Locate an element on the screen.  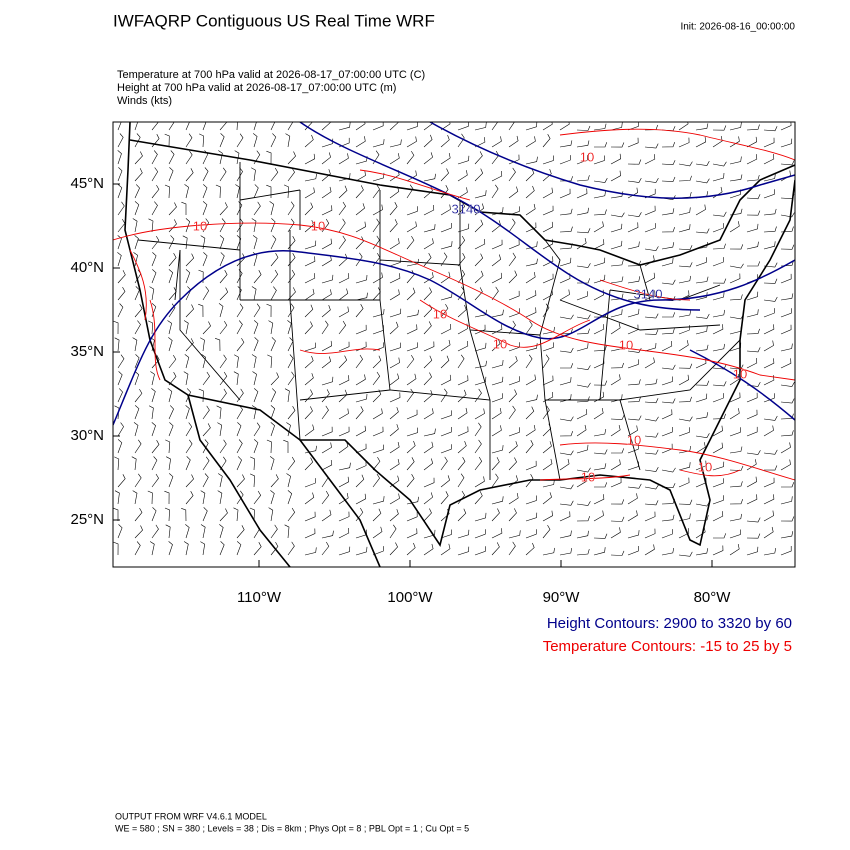
lat-label: 40°N is located at coordinates (87, 267).